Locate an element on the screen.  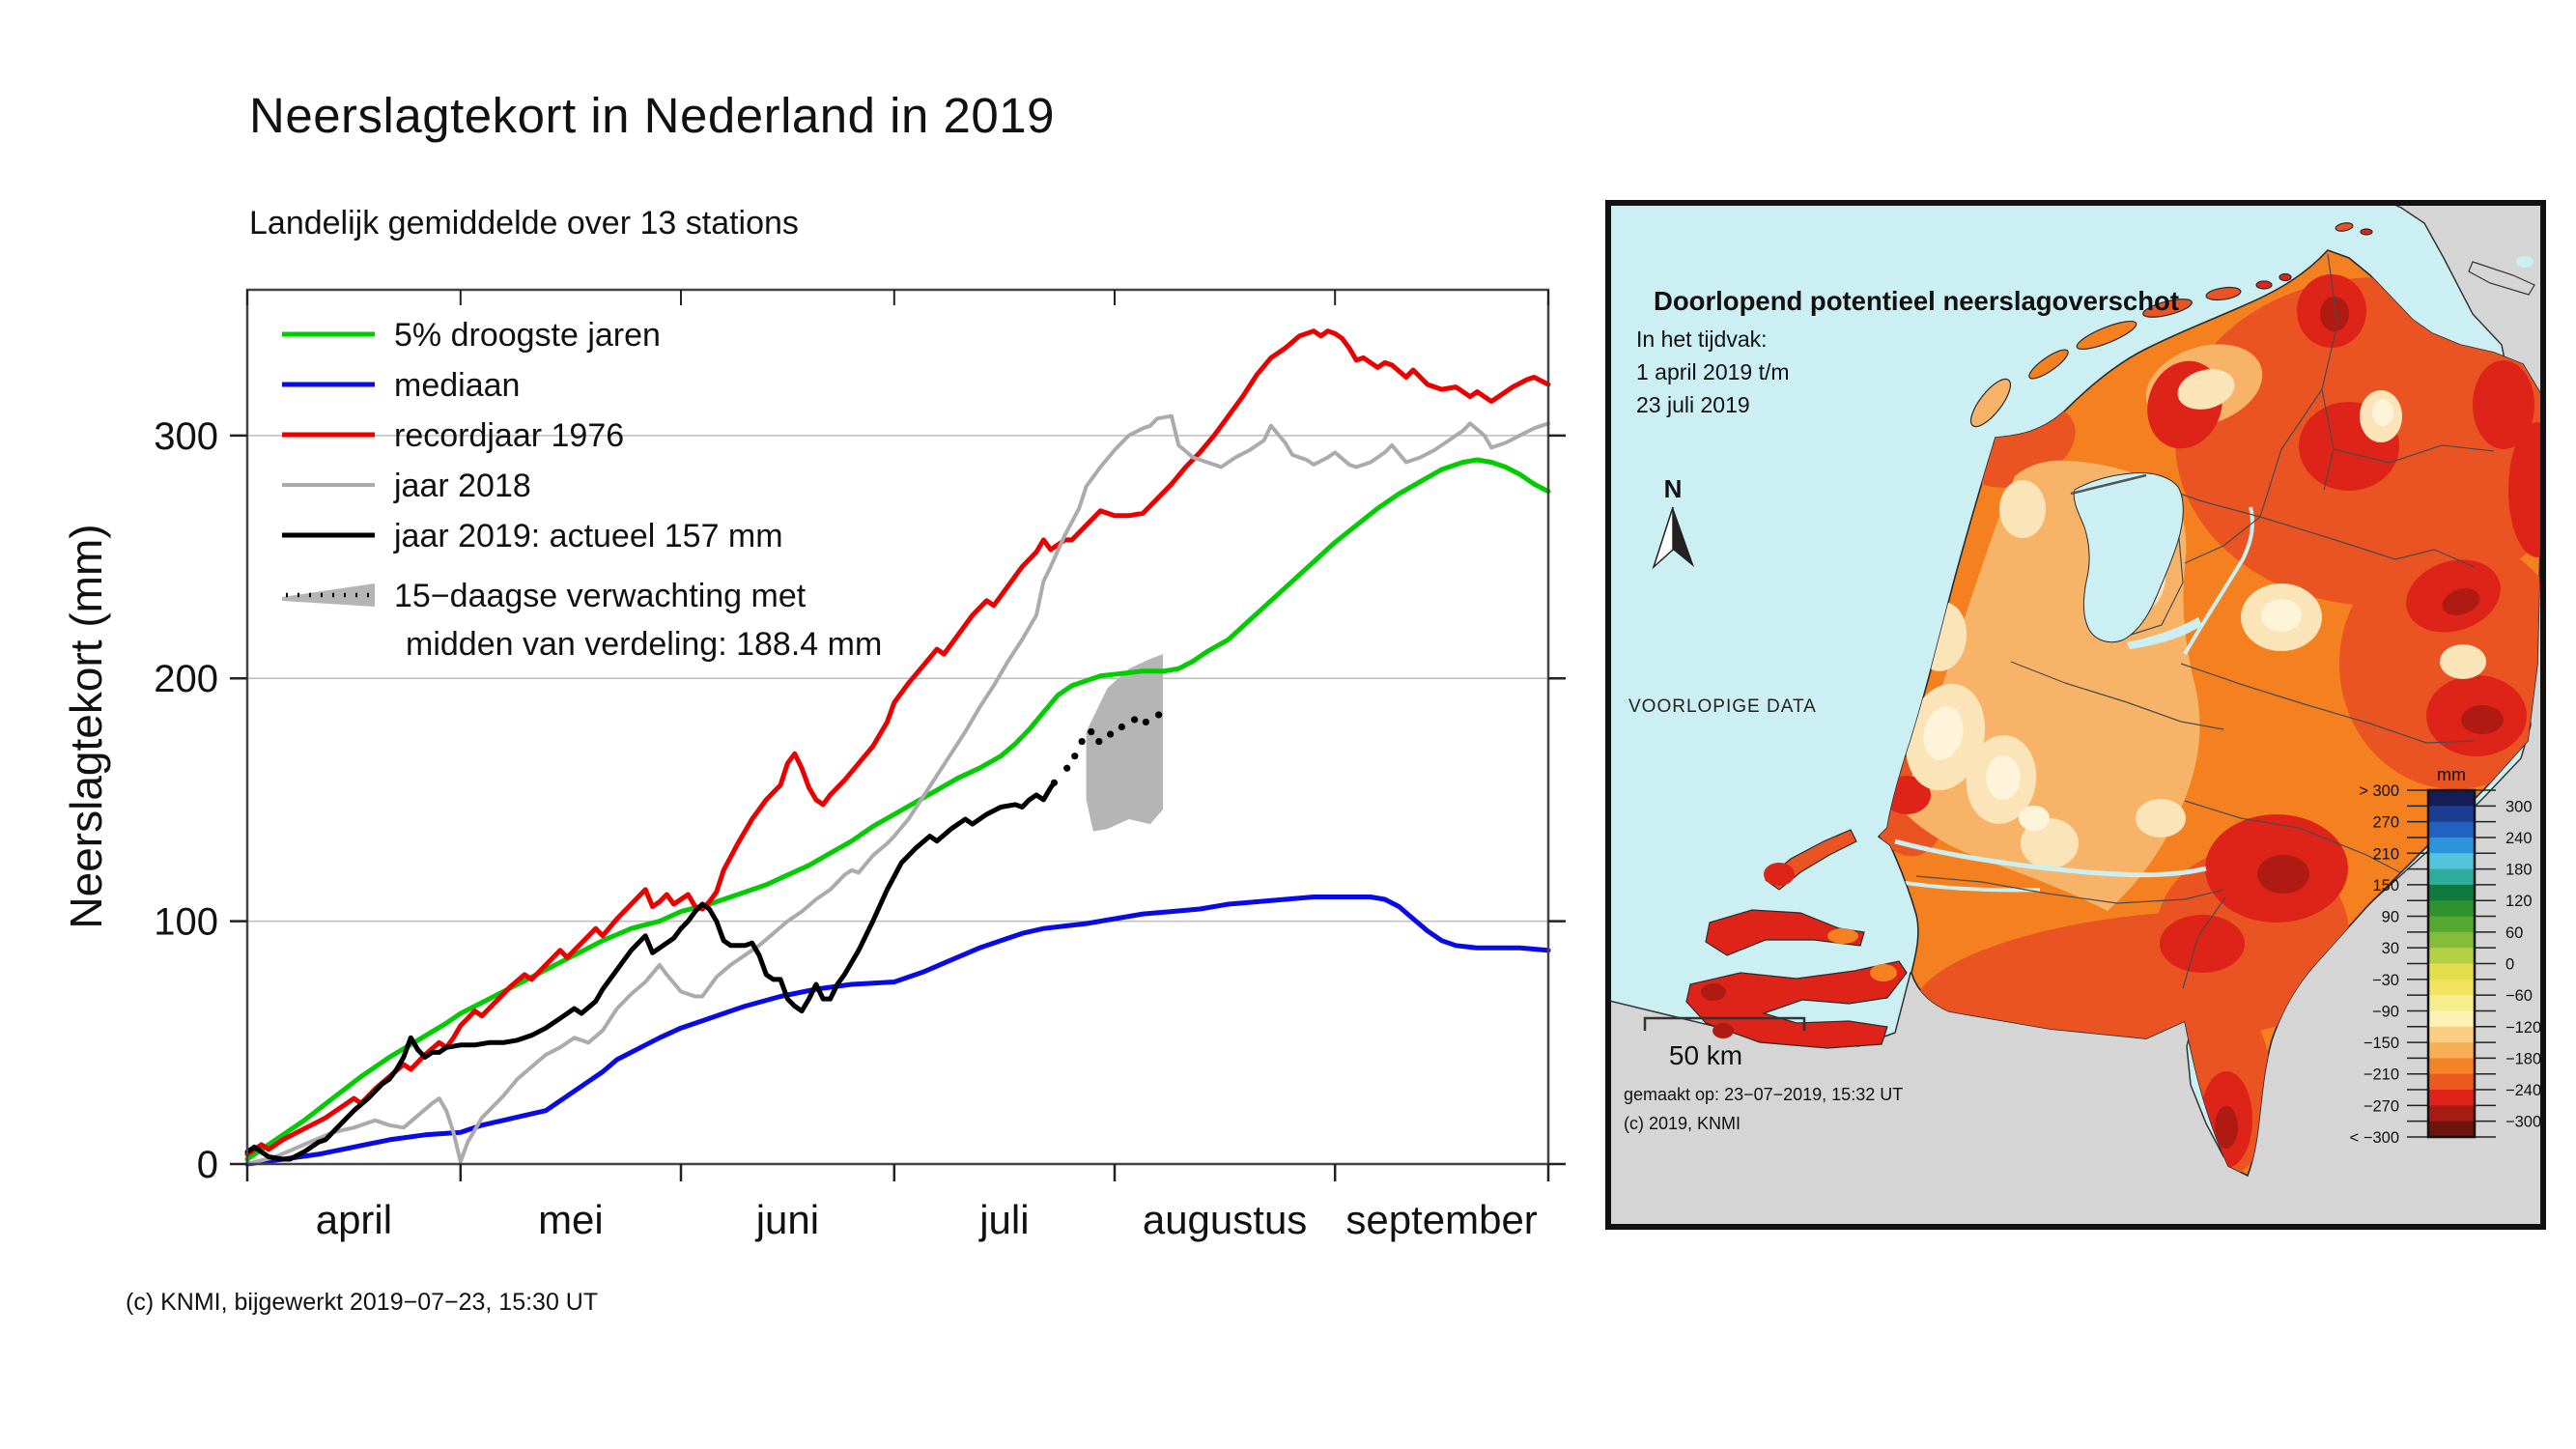
month-label-augustus: augustus is located at coordinates (1225, 1219).